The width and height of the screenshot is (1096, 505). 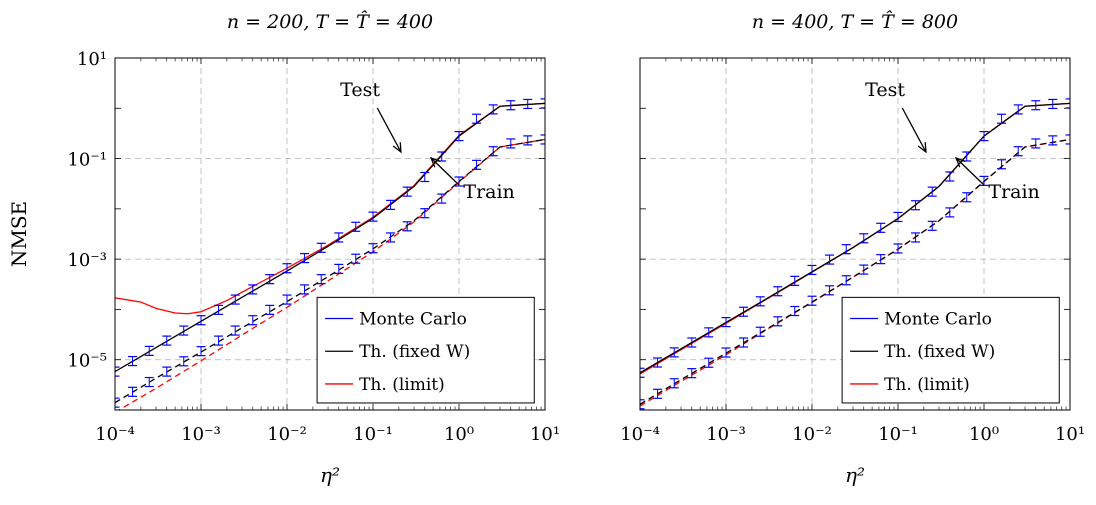 What do you see at coordinates (87, 160) in the screenshot?
I see `y-tick-label: 10⁻¹` at bounding box center [87, 160].